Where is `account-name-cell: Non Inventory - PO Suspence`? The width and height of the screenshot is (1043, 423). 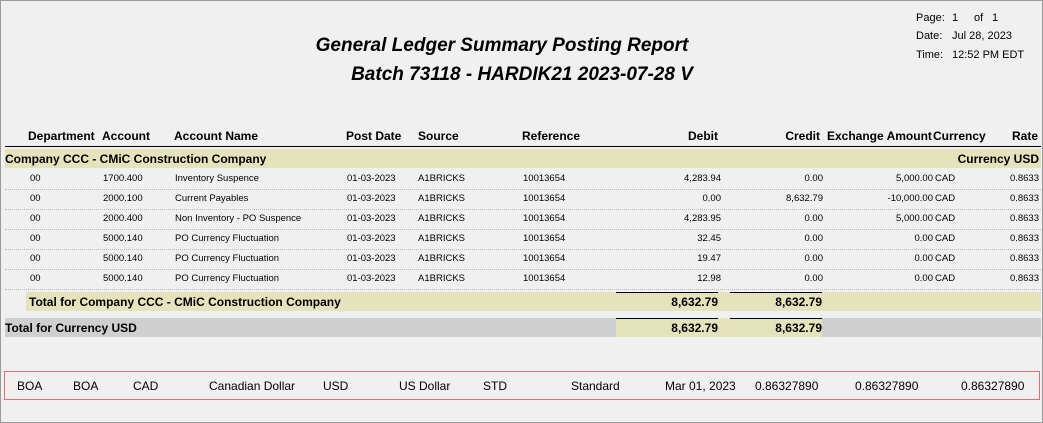 account-name-cell: Non Inventory - PO Suspence is located at coordinates (238, 218).